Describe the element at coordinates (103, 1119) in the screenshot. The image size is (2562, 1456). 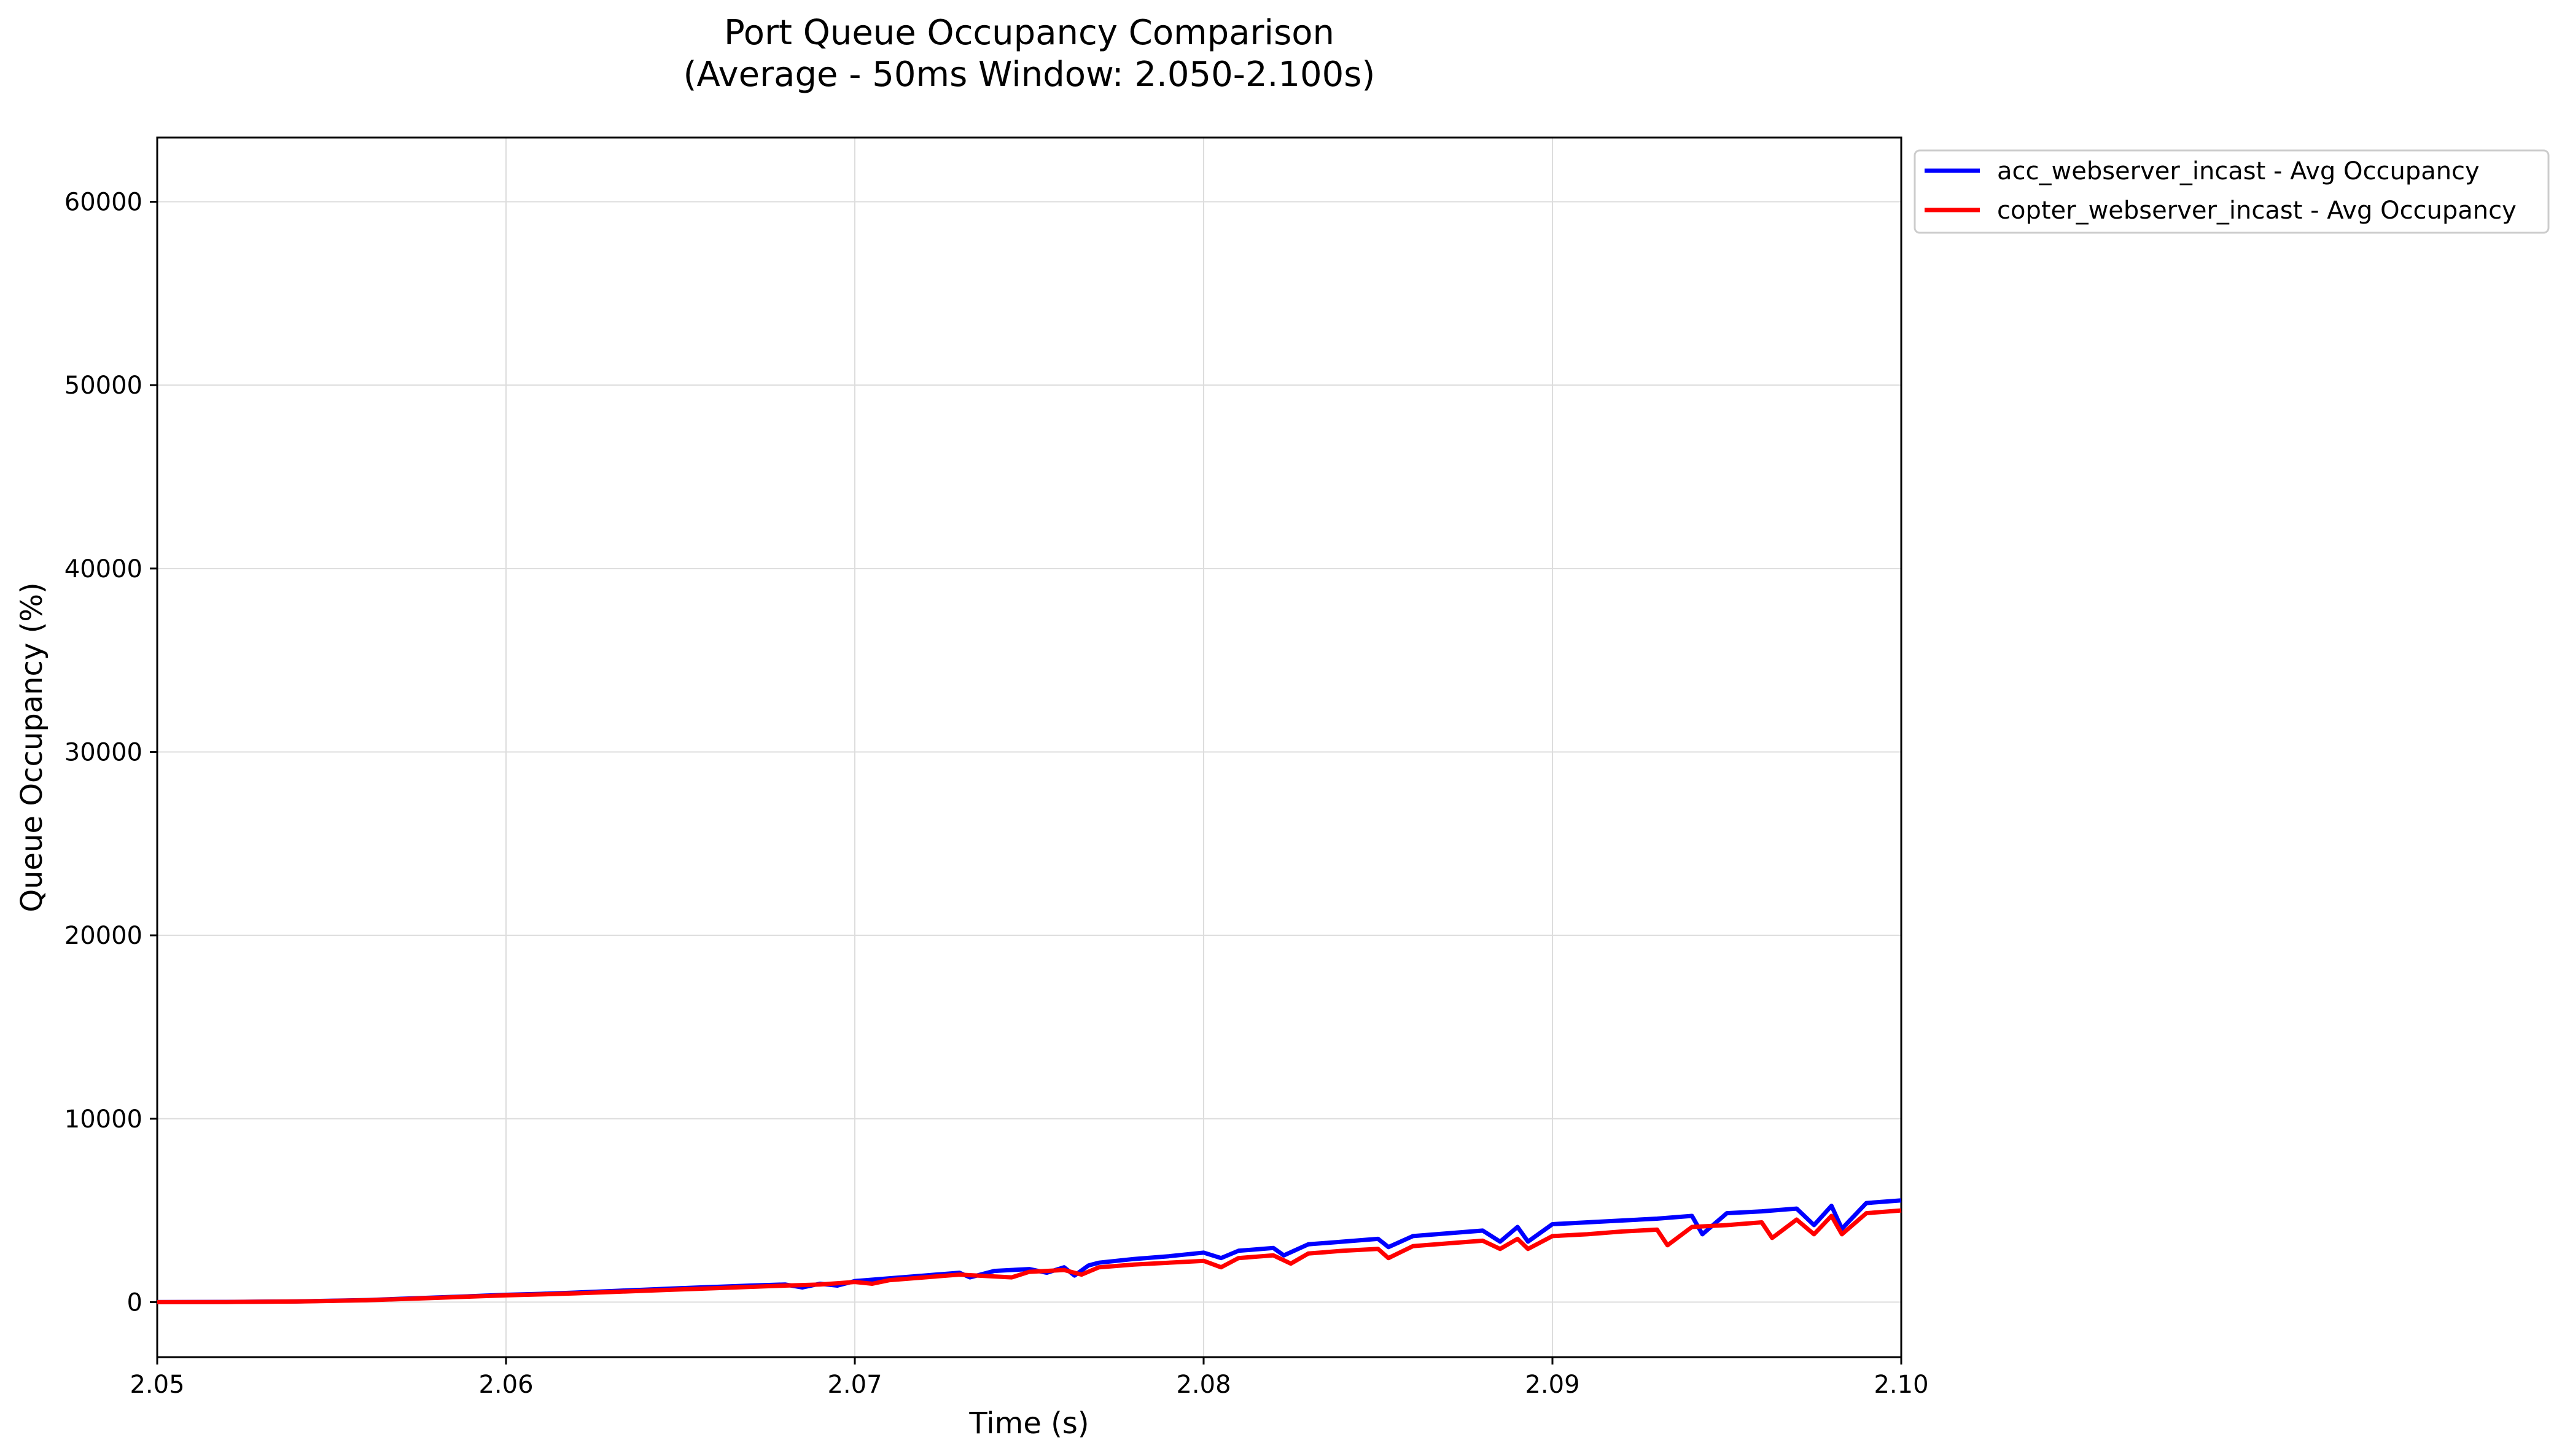
I see `y-tick-label: 10000` at that location.